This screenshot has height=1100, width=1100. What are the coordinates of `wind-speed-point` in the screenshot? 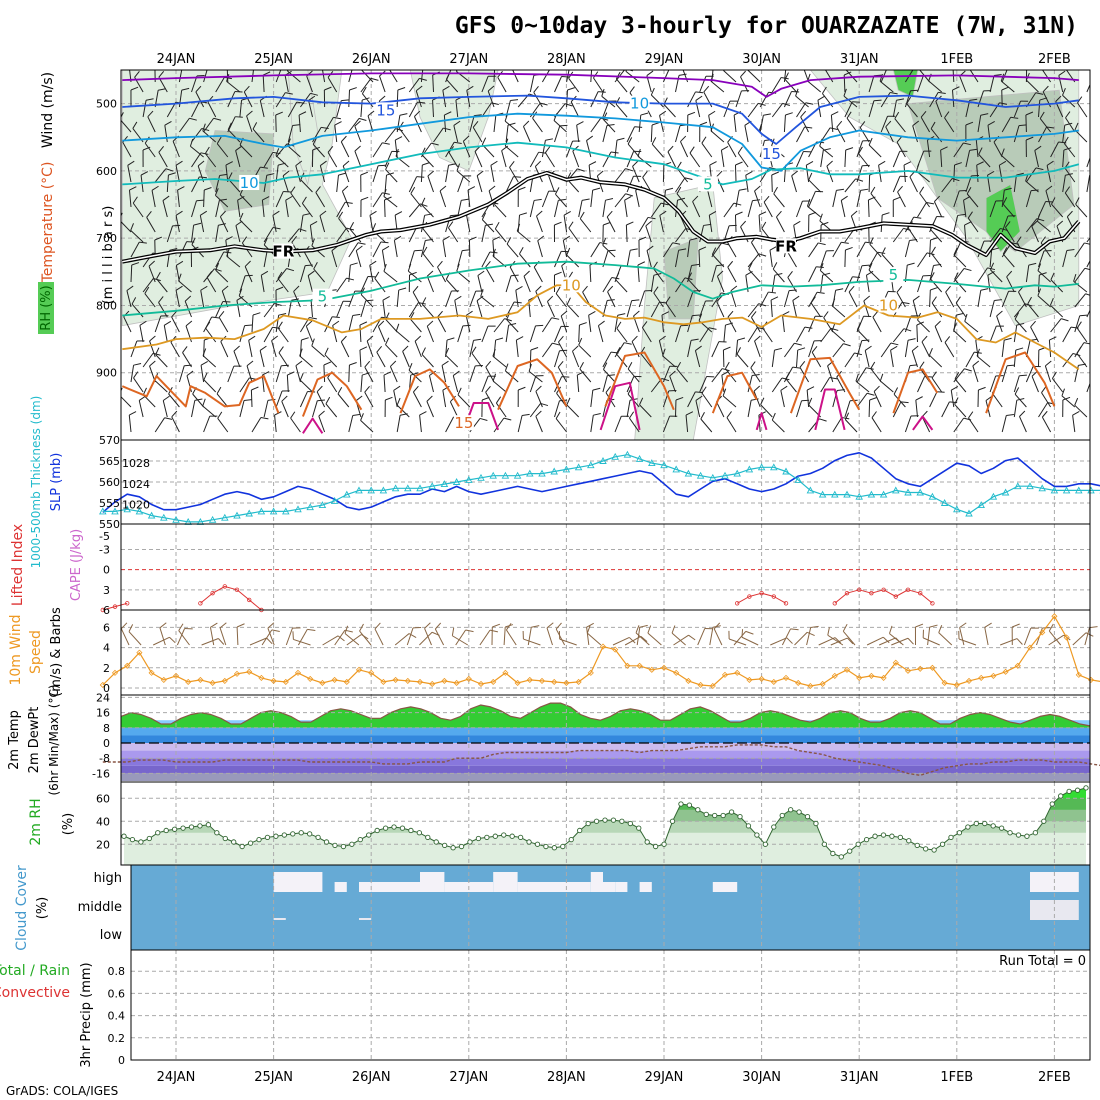 It's located at (444, 680).